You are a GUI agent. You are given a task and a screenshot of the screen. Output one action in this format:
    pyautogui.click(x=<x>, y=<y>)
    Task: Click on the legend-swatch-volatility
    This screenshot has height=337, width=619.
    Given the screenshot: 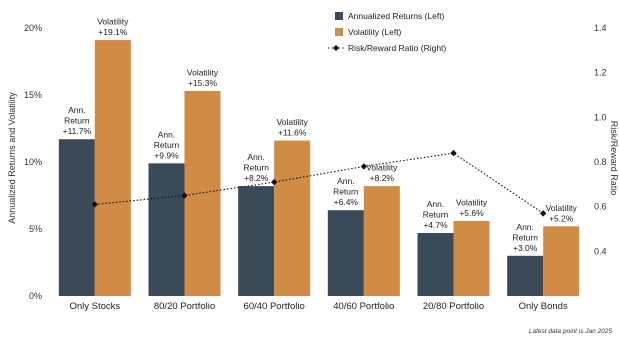 What is the action you would take?
    pyautogui.click(x=339, y=32)
    